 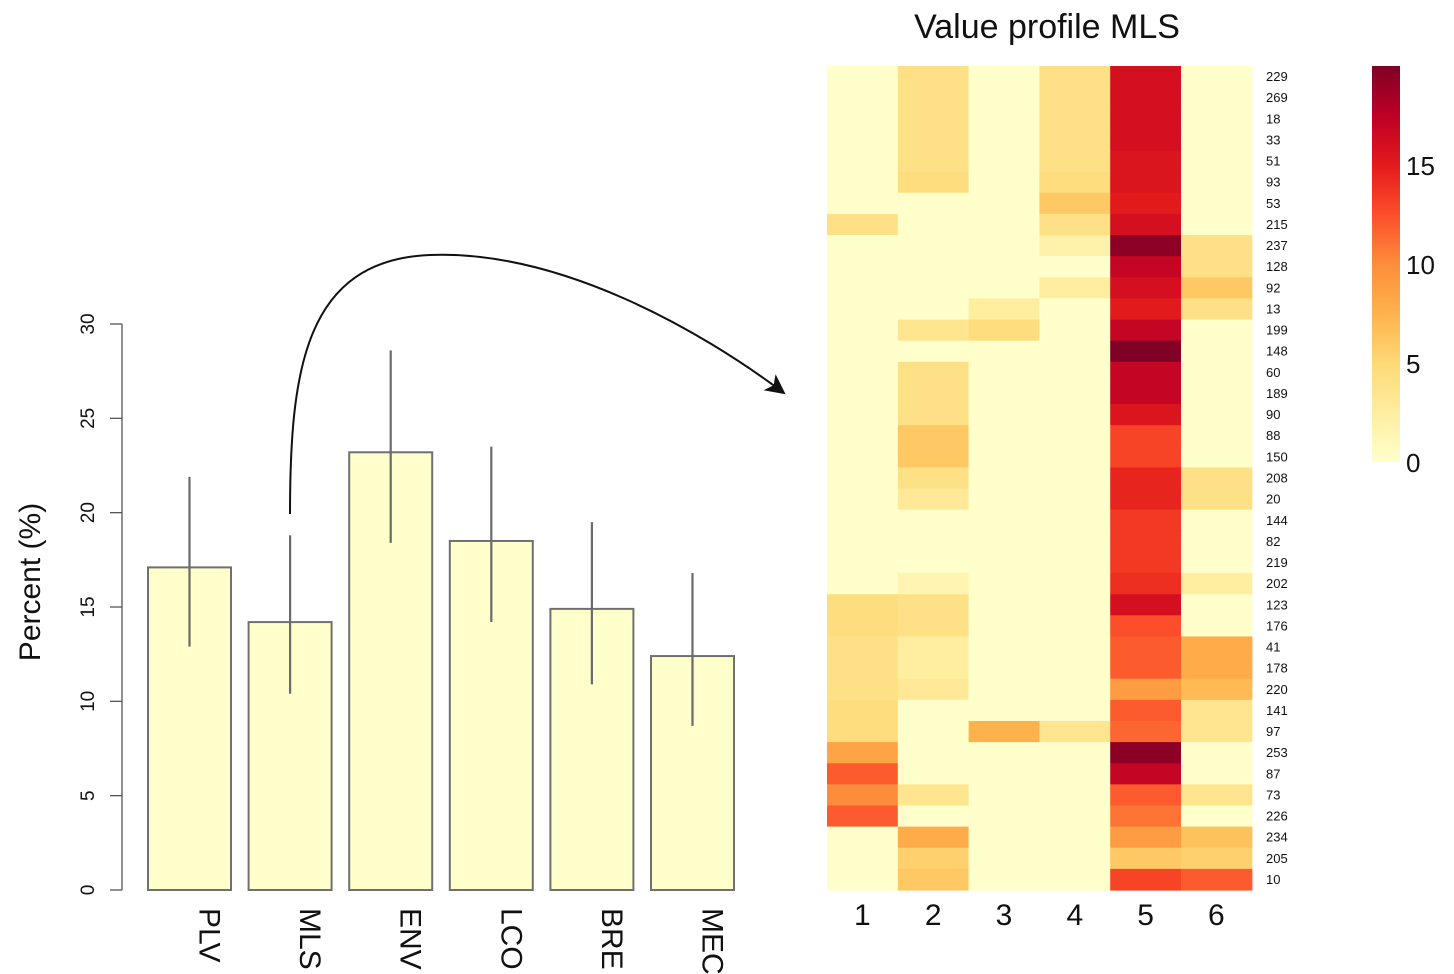 What do you see at coordinates (30, 582) in the screenshot?
I see `y-axis-label: Percent (%)` at bounding box center [30, 582].